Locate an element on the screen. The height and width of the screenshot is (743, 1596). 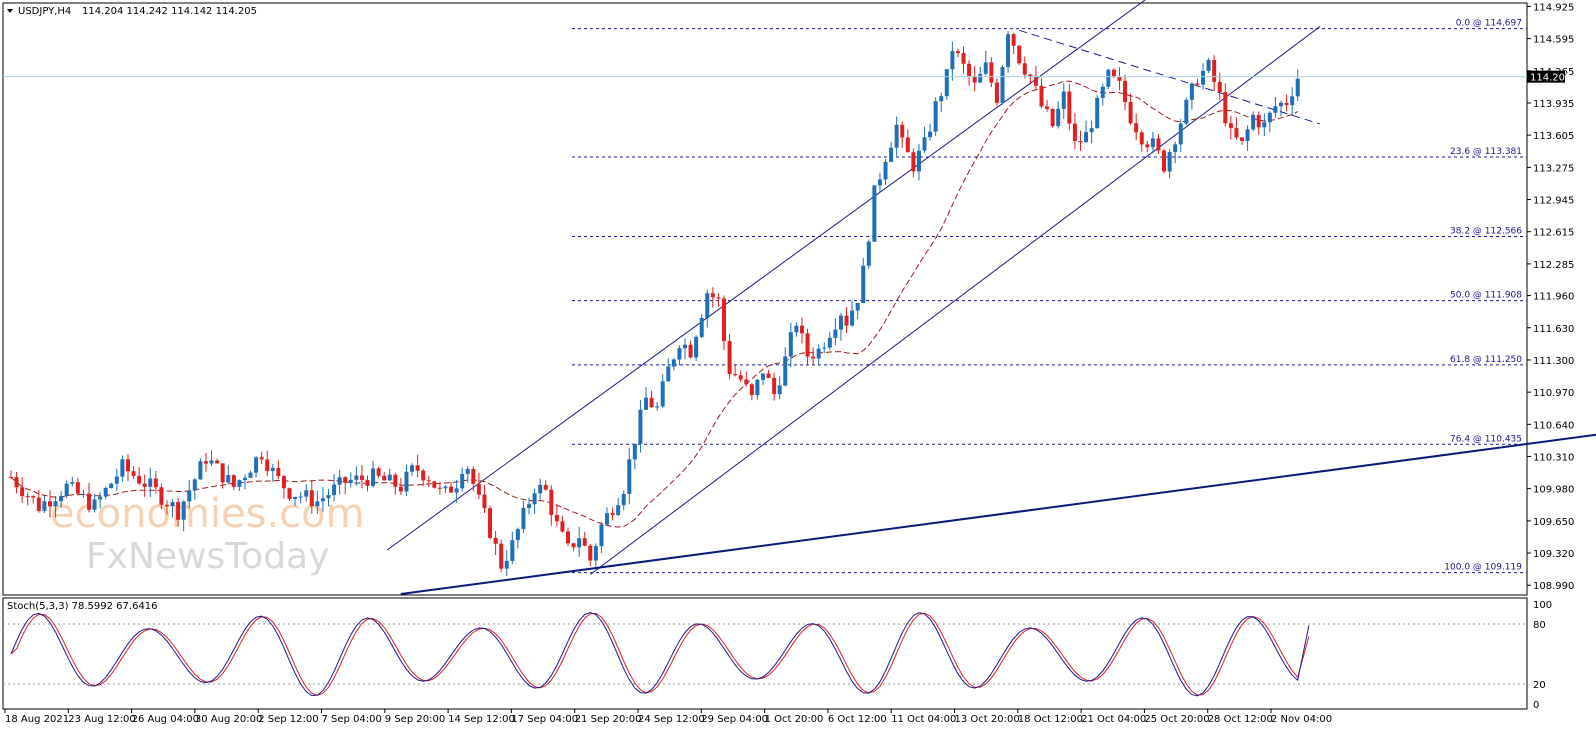
fib-label: 61.8 @ 111.250 is located at coordinates (1486, 360).